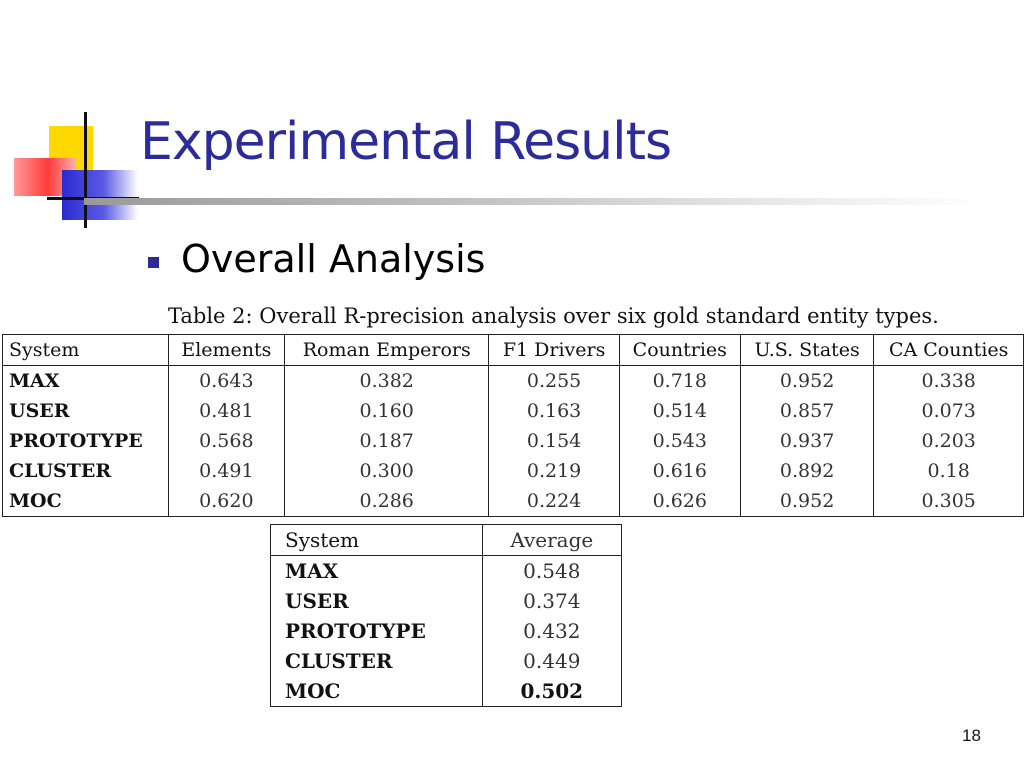 The width and height of the screenshot is (1024, 768). What do you see at coordinates (679, 350) in the screenshot?
I see `column-header: Countries` at bounding box center [679, 350].